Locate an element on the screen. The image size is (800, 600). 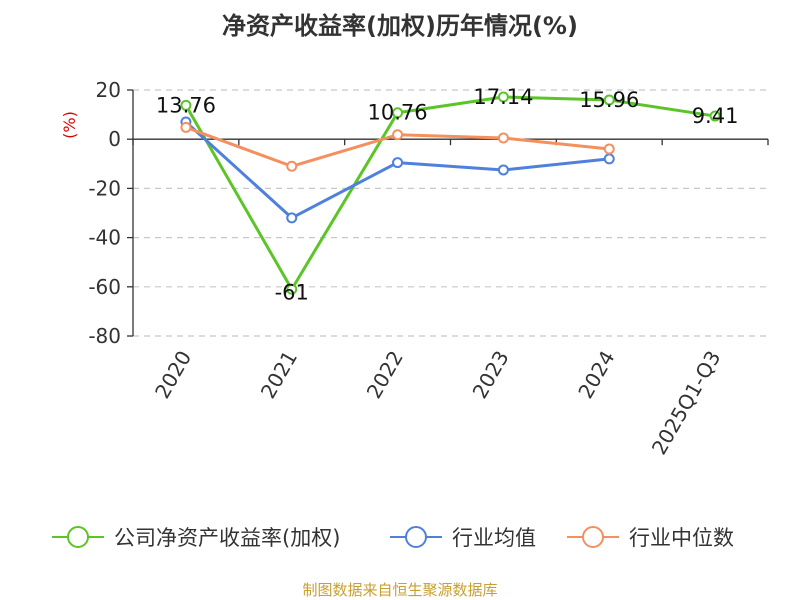
y-axis-unit: (%) is located at coordinates (69, 125).